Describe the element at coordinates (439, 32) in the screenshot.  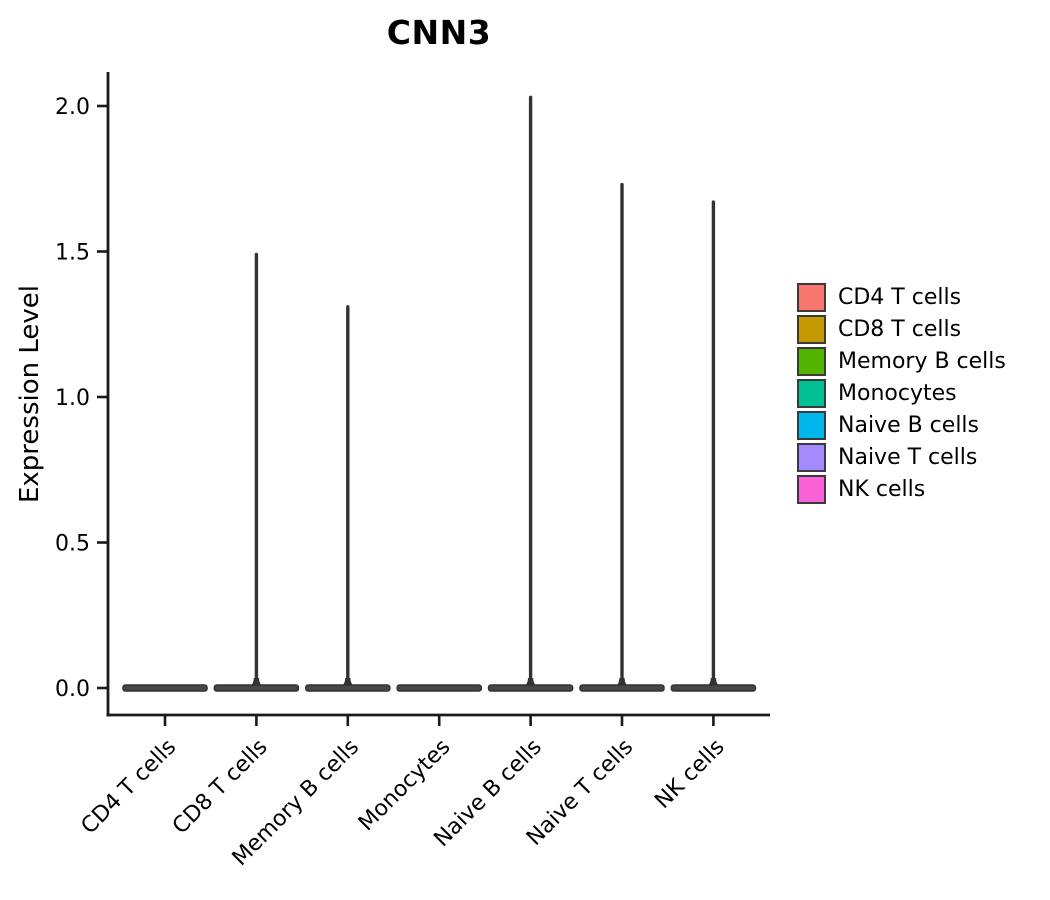
I see `chart-title: CNN3` at that location.